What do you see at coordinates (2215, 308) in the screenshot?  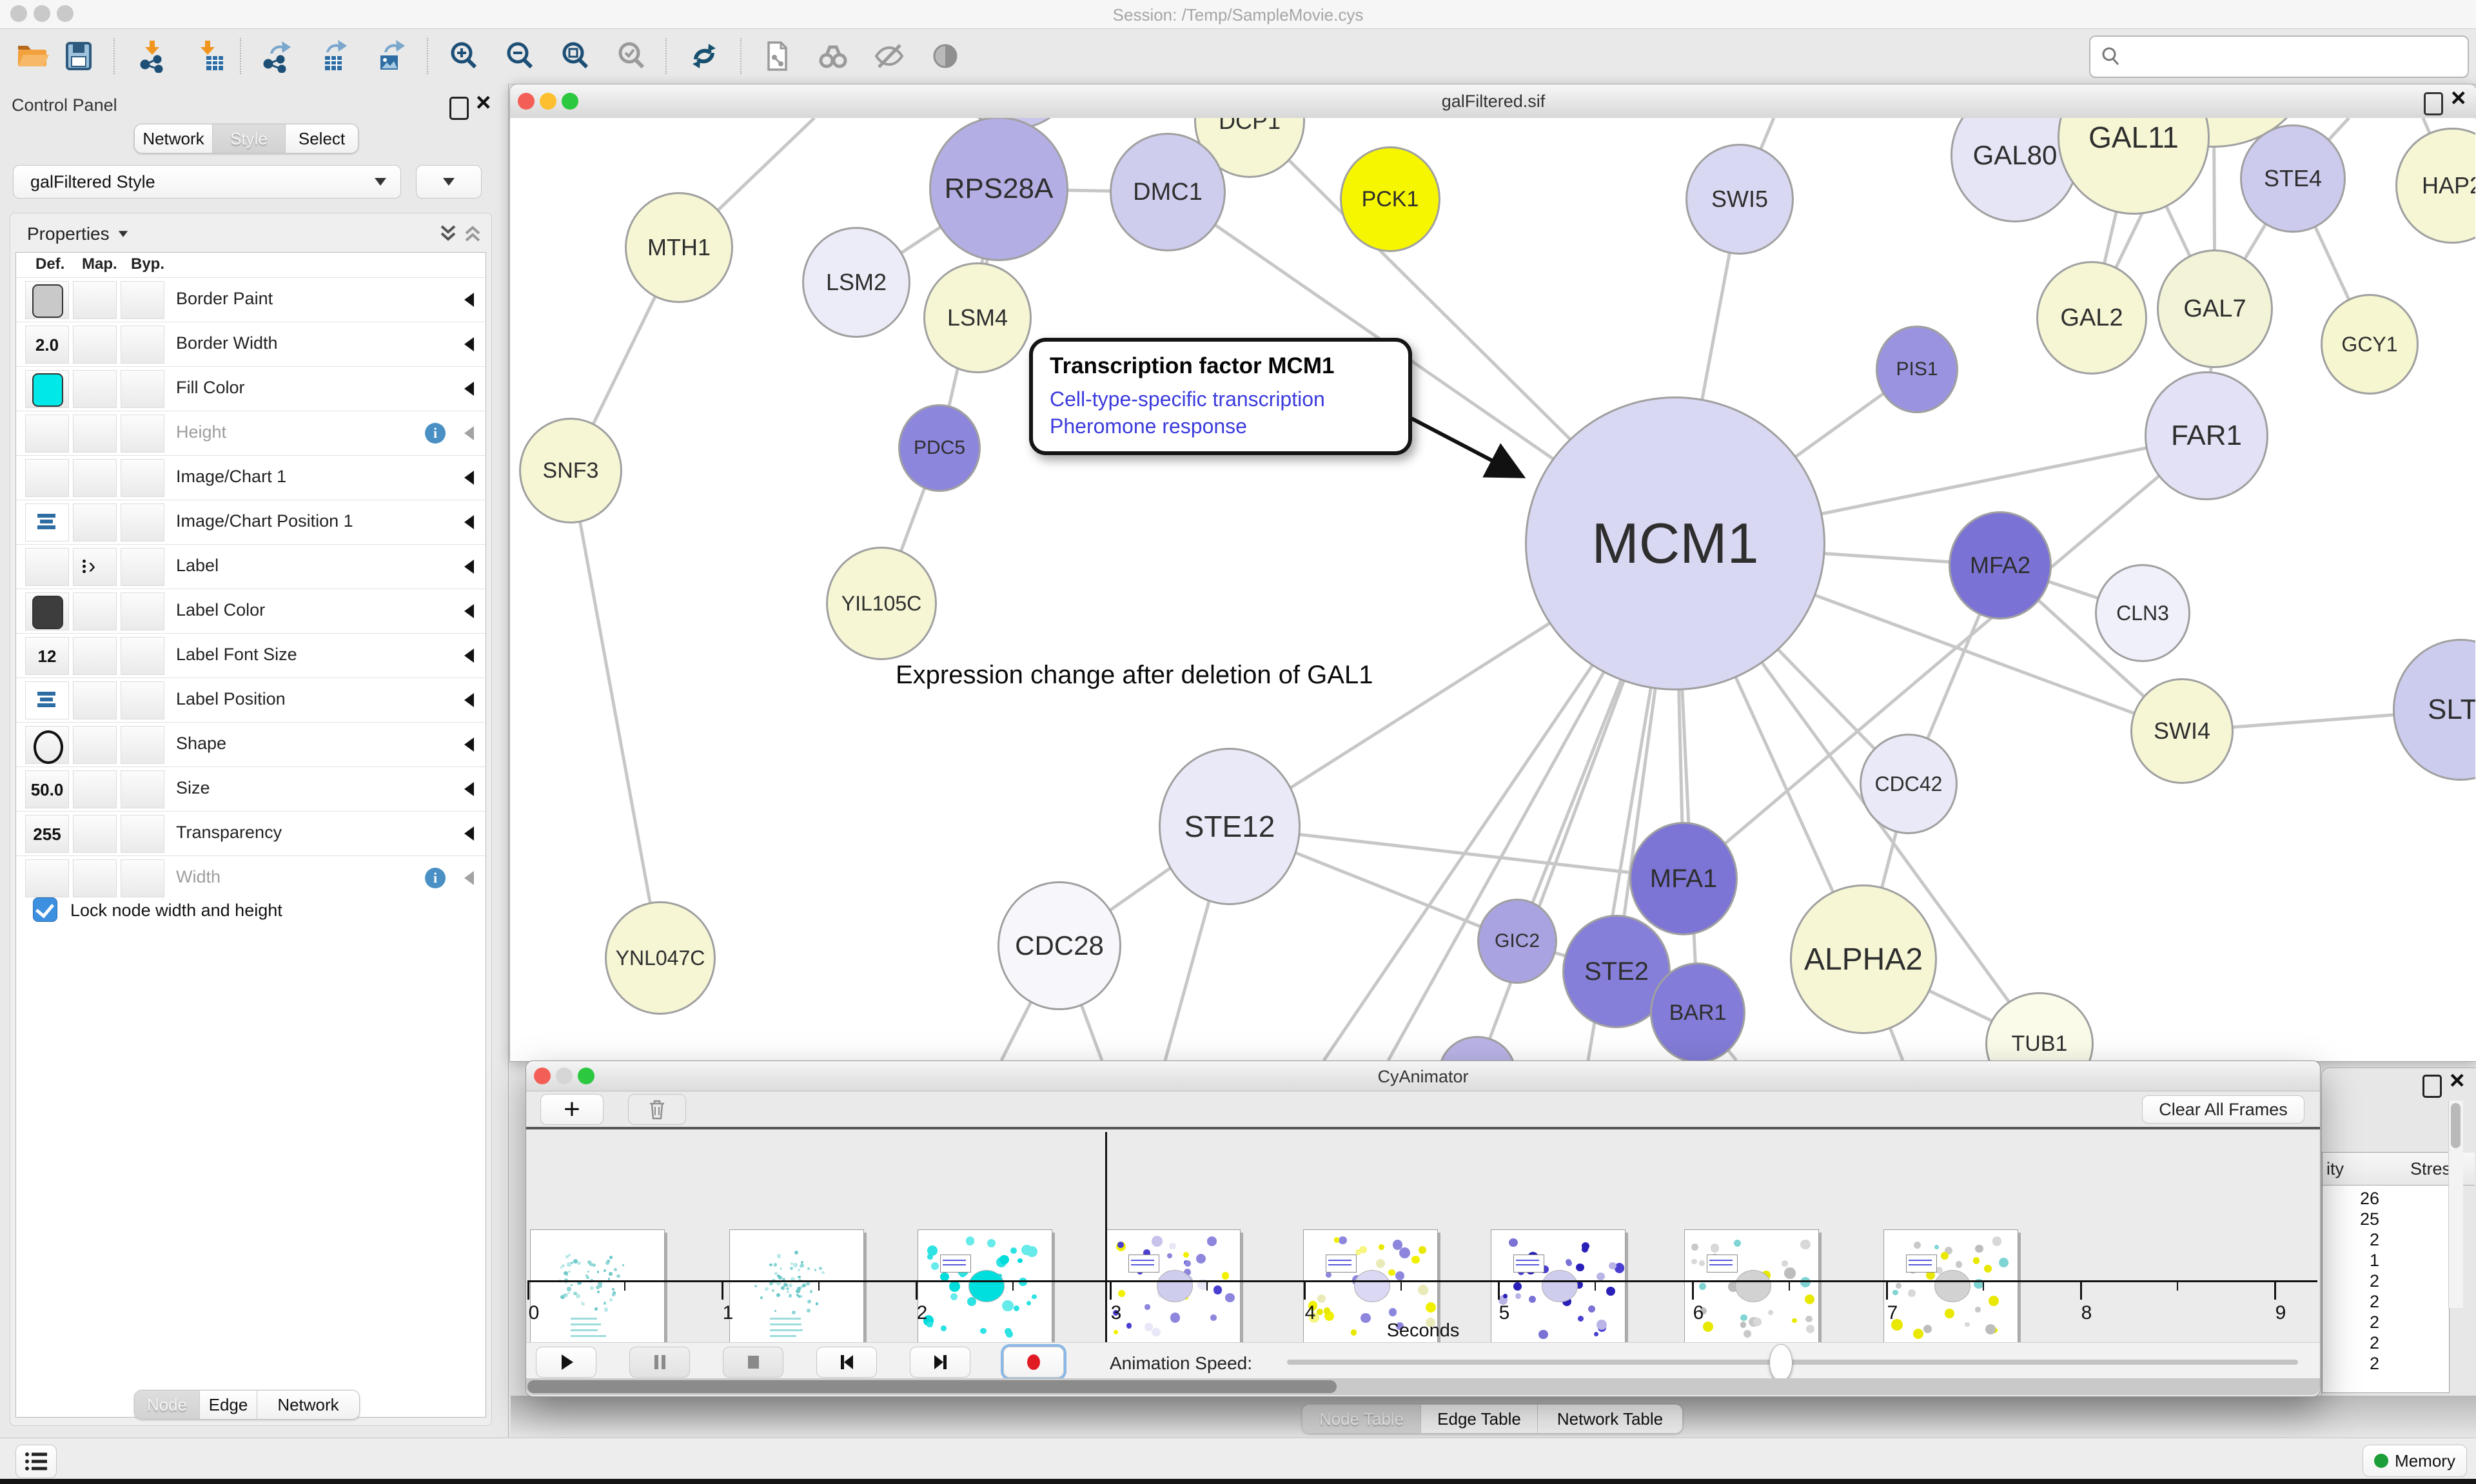 I see `network-node-gal7: GAL7` at bounding box center [2215, 308].